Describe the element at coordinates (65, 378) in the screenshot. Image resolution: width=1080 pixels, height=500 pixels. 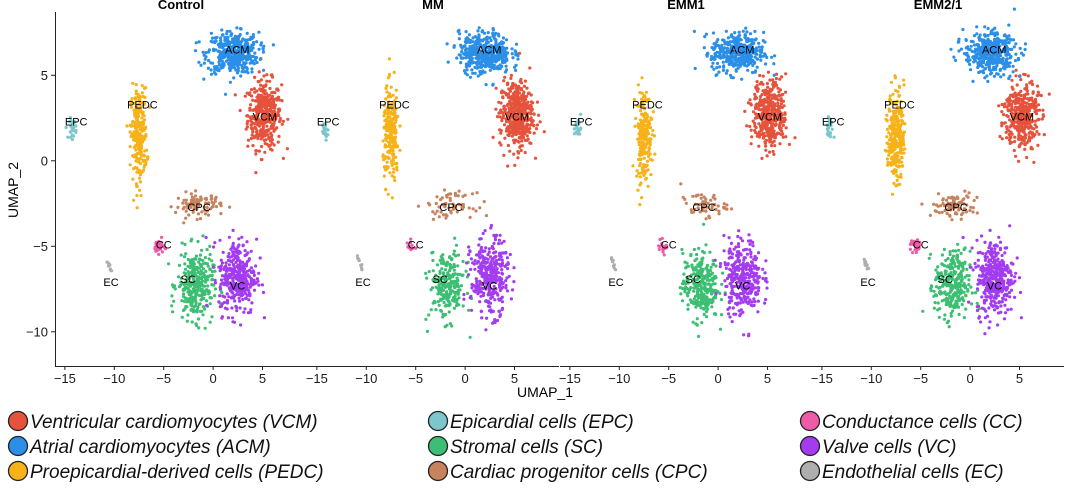
I see `x-tick-label: −15` at that location.